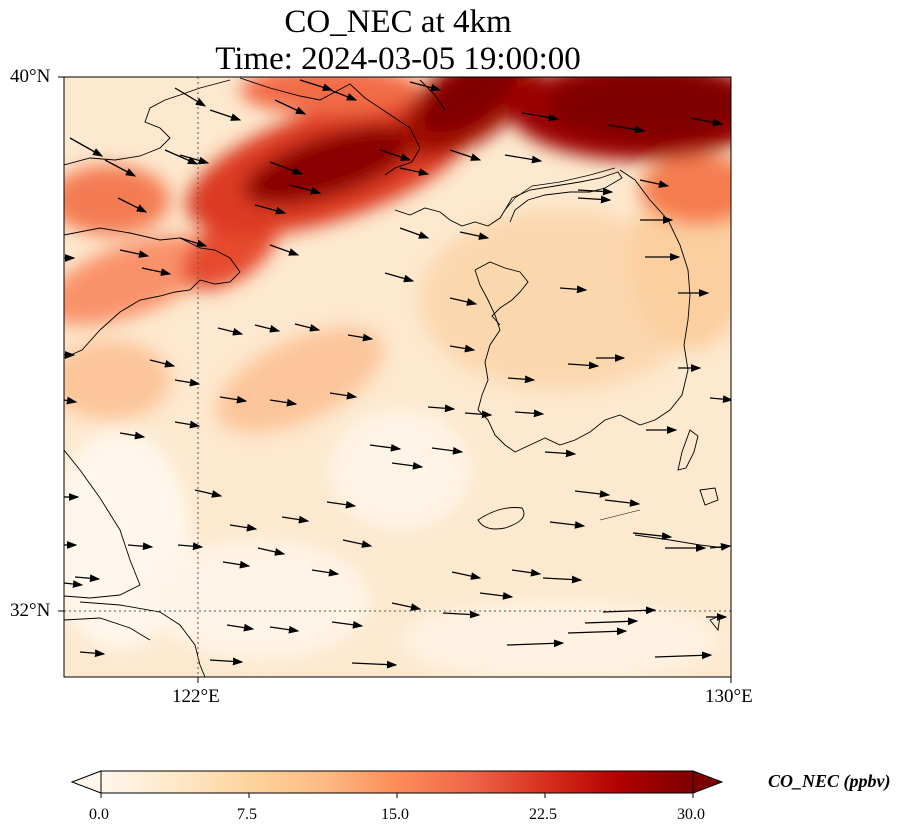 The height and width of the screenshot is (836, 920). Describe the element at coordinates (30, 610) in the screenshot. I see `lat-label-32n: 32°N` at that location.